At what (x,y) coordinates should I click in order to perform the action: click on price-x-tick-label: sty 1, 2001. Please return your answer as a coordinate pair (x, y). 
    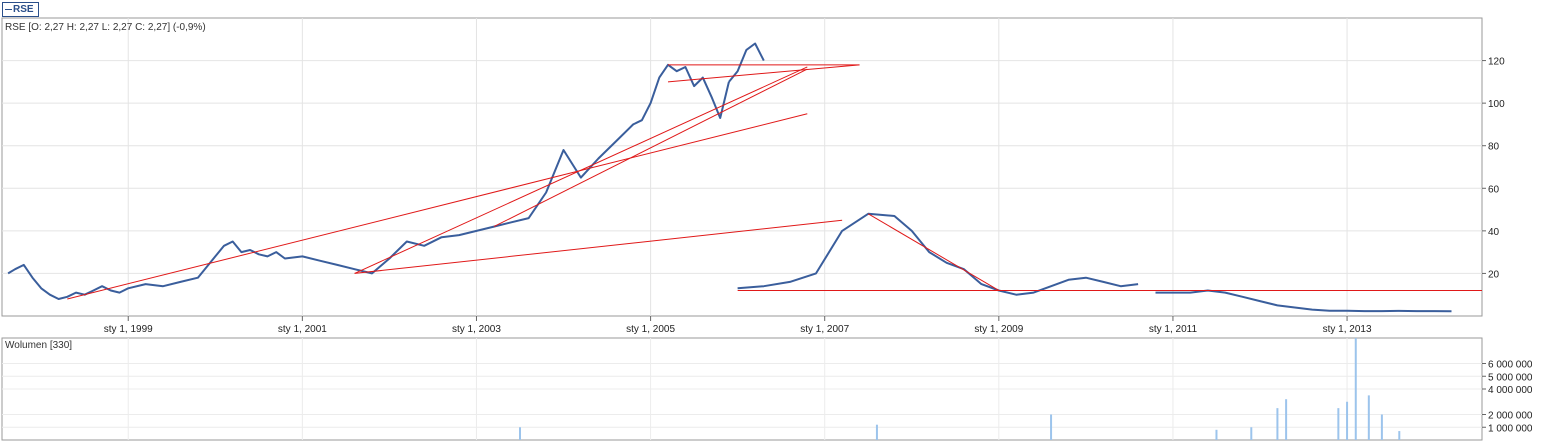
    Looking at the image, I should click on (302, 329).